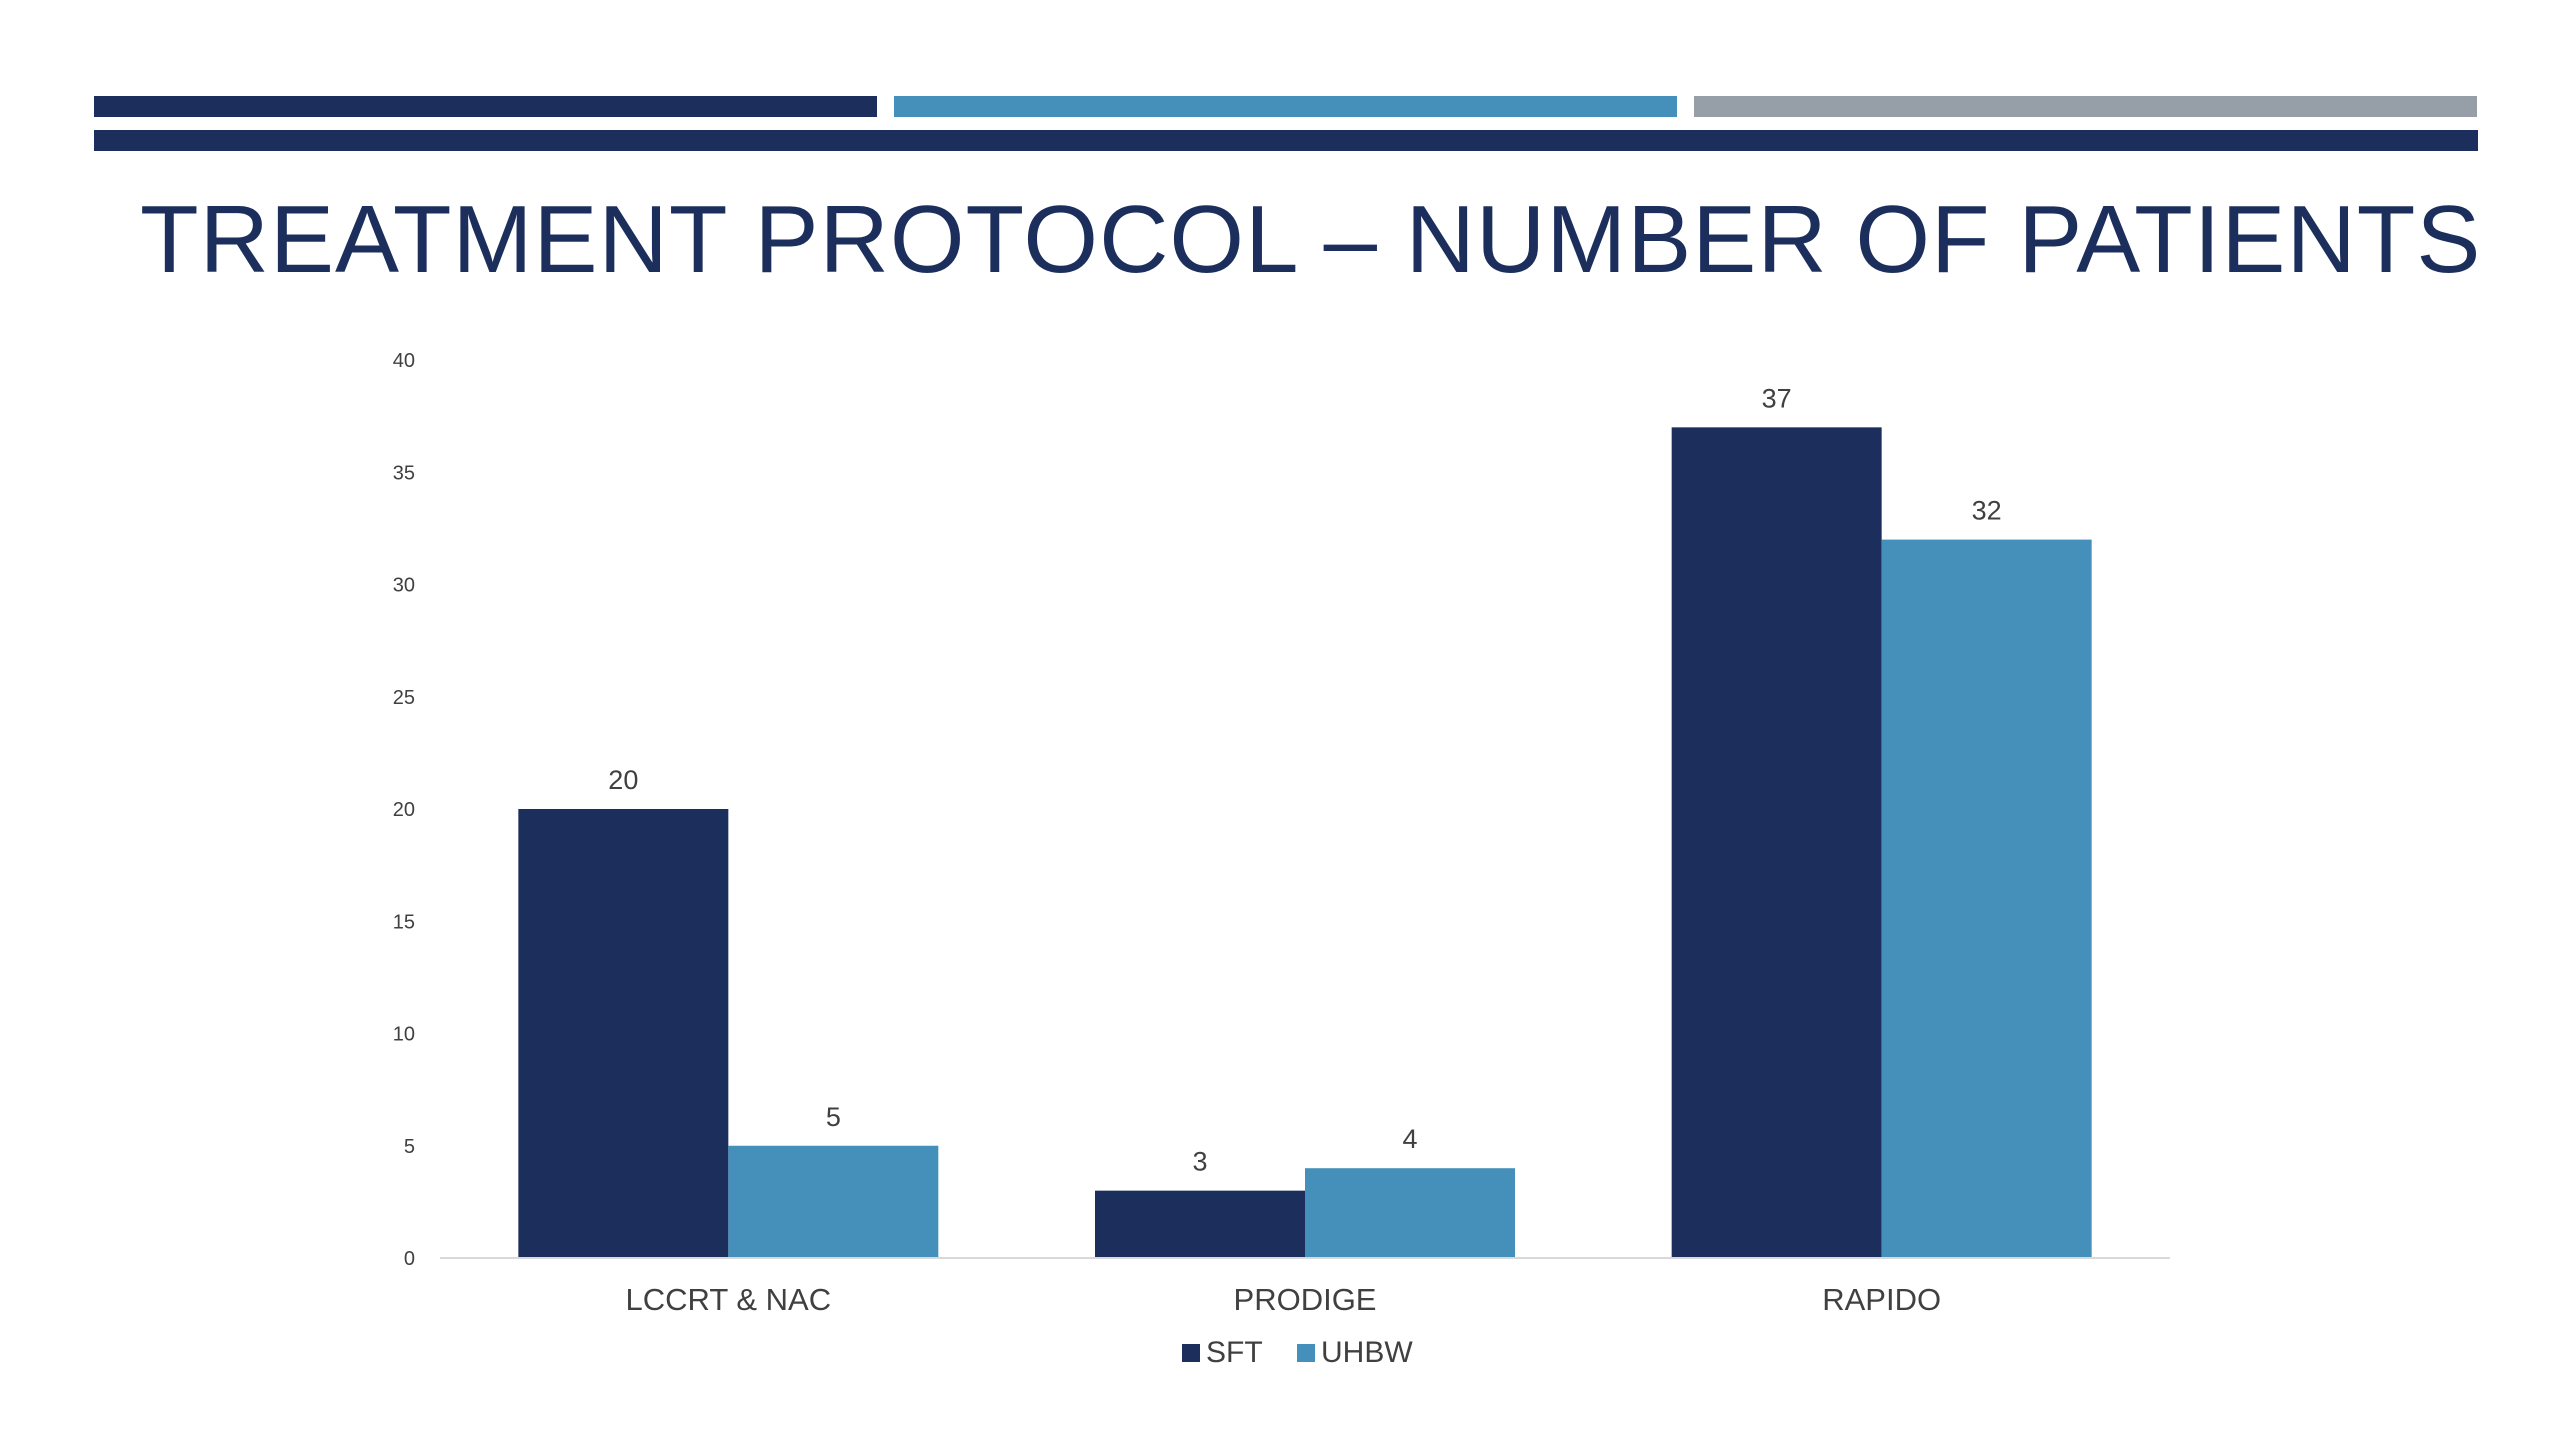 This screenshot has height=1440, width=2560. What do you see at coordinates (833, 1117) in the screenshot?
I see `data-label: 5` at bounding box center [833, 1117].